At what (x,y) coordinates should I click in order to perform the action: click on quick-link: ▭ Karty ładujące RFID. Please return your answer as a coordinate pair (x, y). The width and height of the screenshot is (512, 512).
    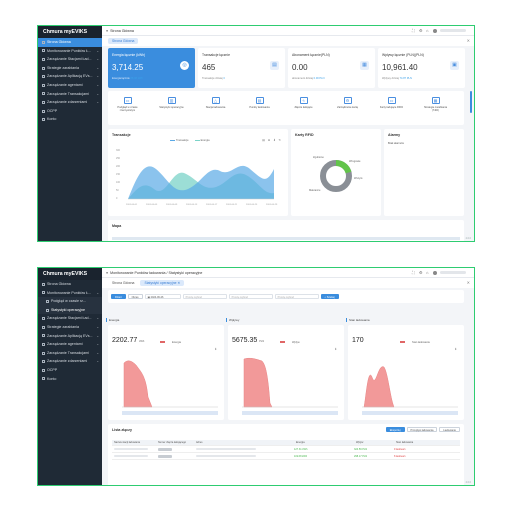
    Looking at the image, I should click on (391, 103).